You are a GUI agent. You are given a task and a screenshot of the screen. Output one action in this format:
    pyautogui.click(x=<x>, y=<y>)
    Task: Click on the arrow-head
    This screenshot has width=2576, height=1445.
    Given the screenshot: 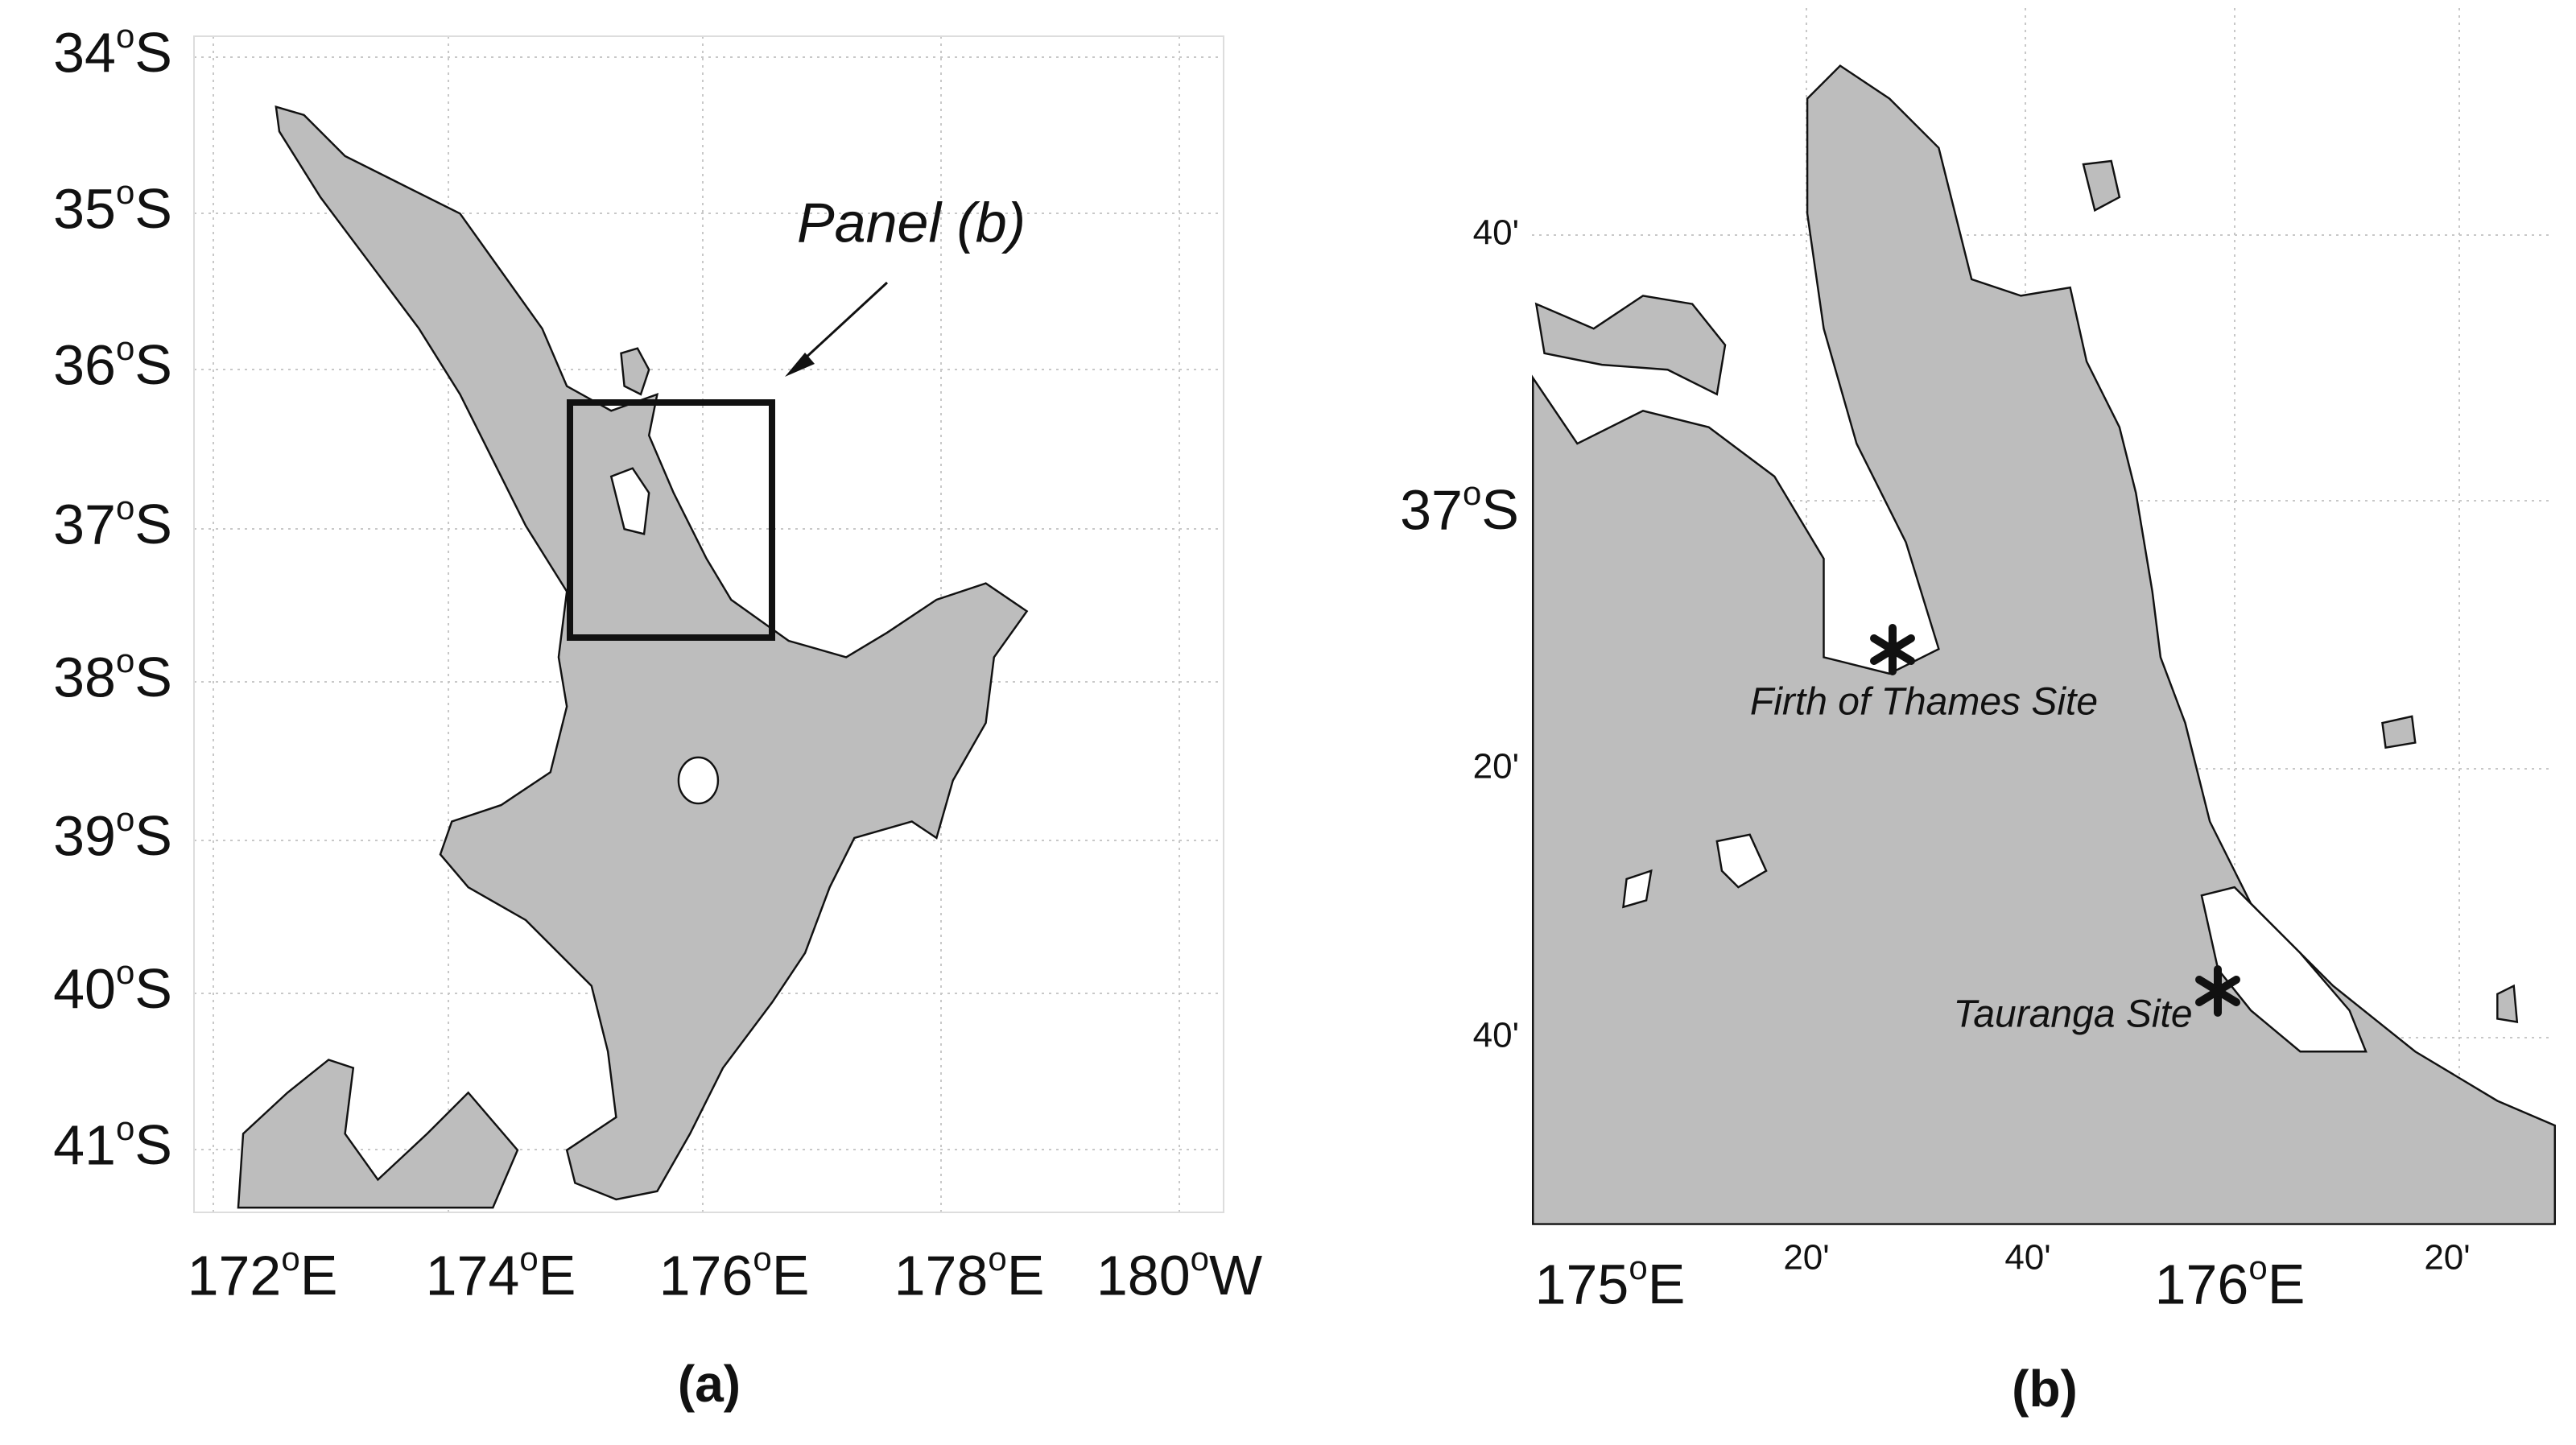 What is the action you would take?
    pyautogui.click(x=800, y=365)
    